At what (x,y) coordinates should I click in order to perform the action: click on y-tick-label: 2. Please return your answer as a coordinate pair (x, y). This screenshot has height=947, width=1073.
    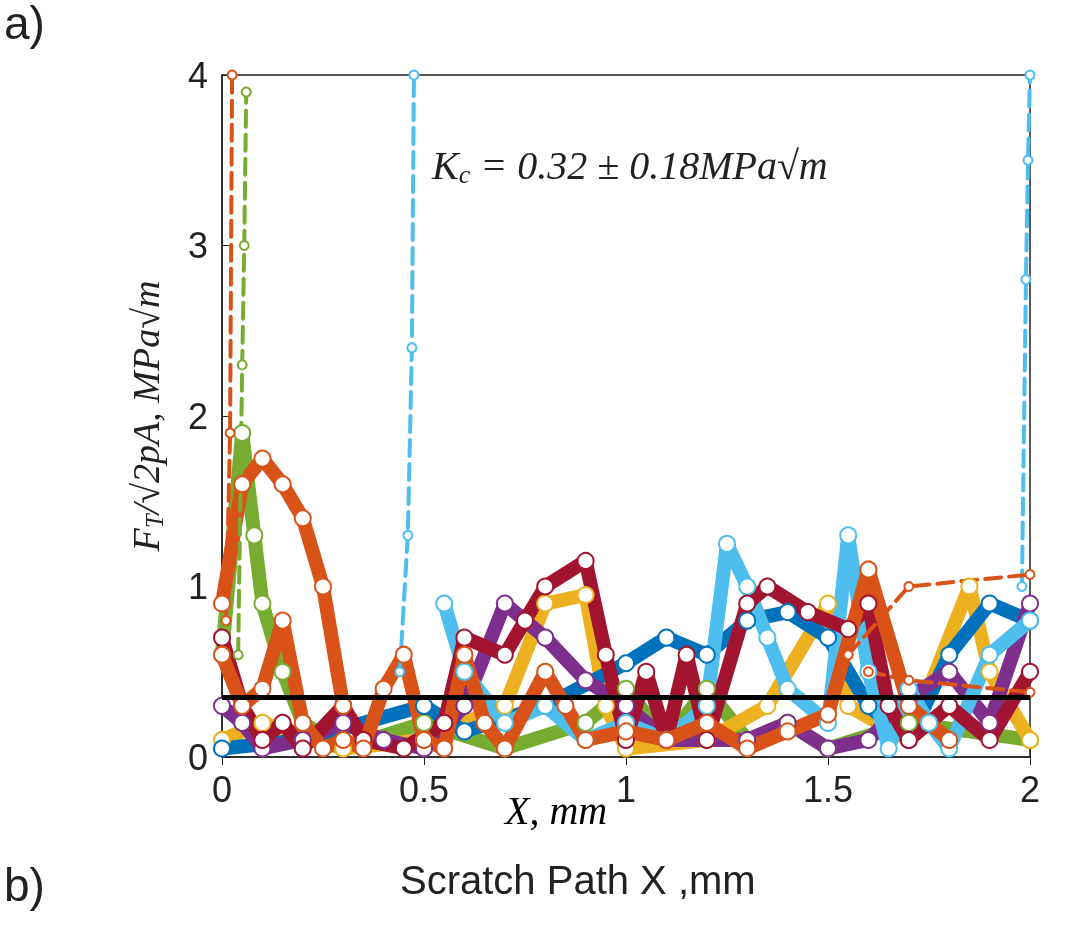
    Looking at the image, I should click on (197, 416).